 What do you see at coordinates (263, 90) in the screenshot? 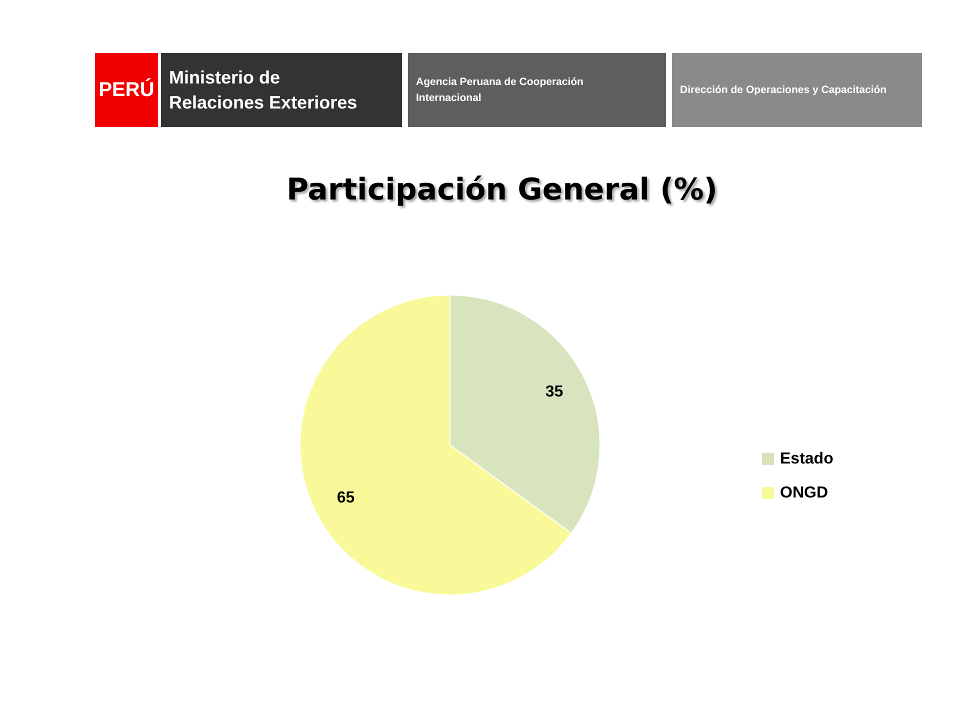
I see `text: Ministerio de Relaciones Exteriores` at bounding box center [263, 90].